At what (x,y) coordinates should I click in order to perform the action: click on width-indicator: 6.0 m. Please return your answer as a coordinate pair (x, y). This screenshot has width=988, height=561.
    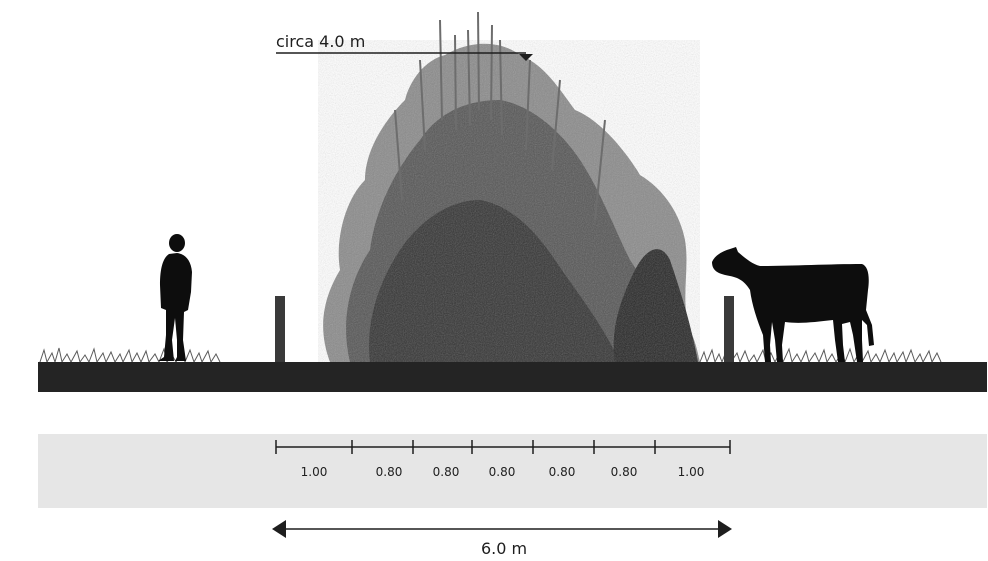
    Looking at the image, I should click on (502, 539).